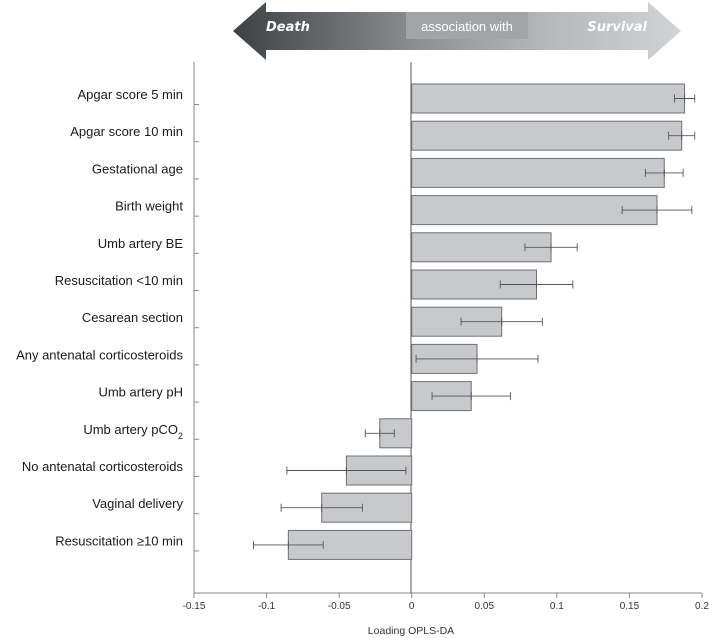 This screenshot has height=638, width=709. Describe the element at coordinates (412, 606) in the screenshot. I see `x-tick-label: 0` at that location.